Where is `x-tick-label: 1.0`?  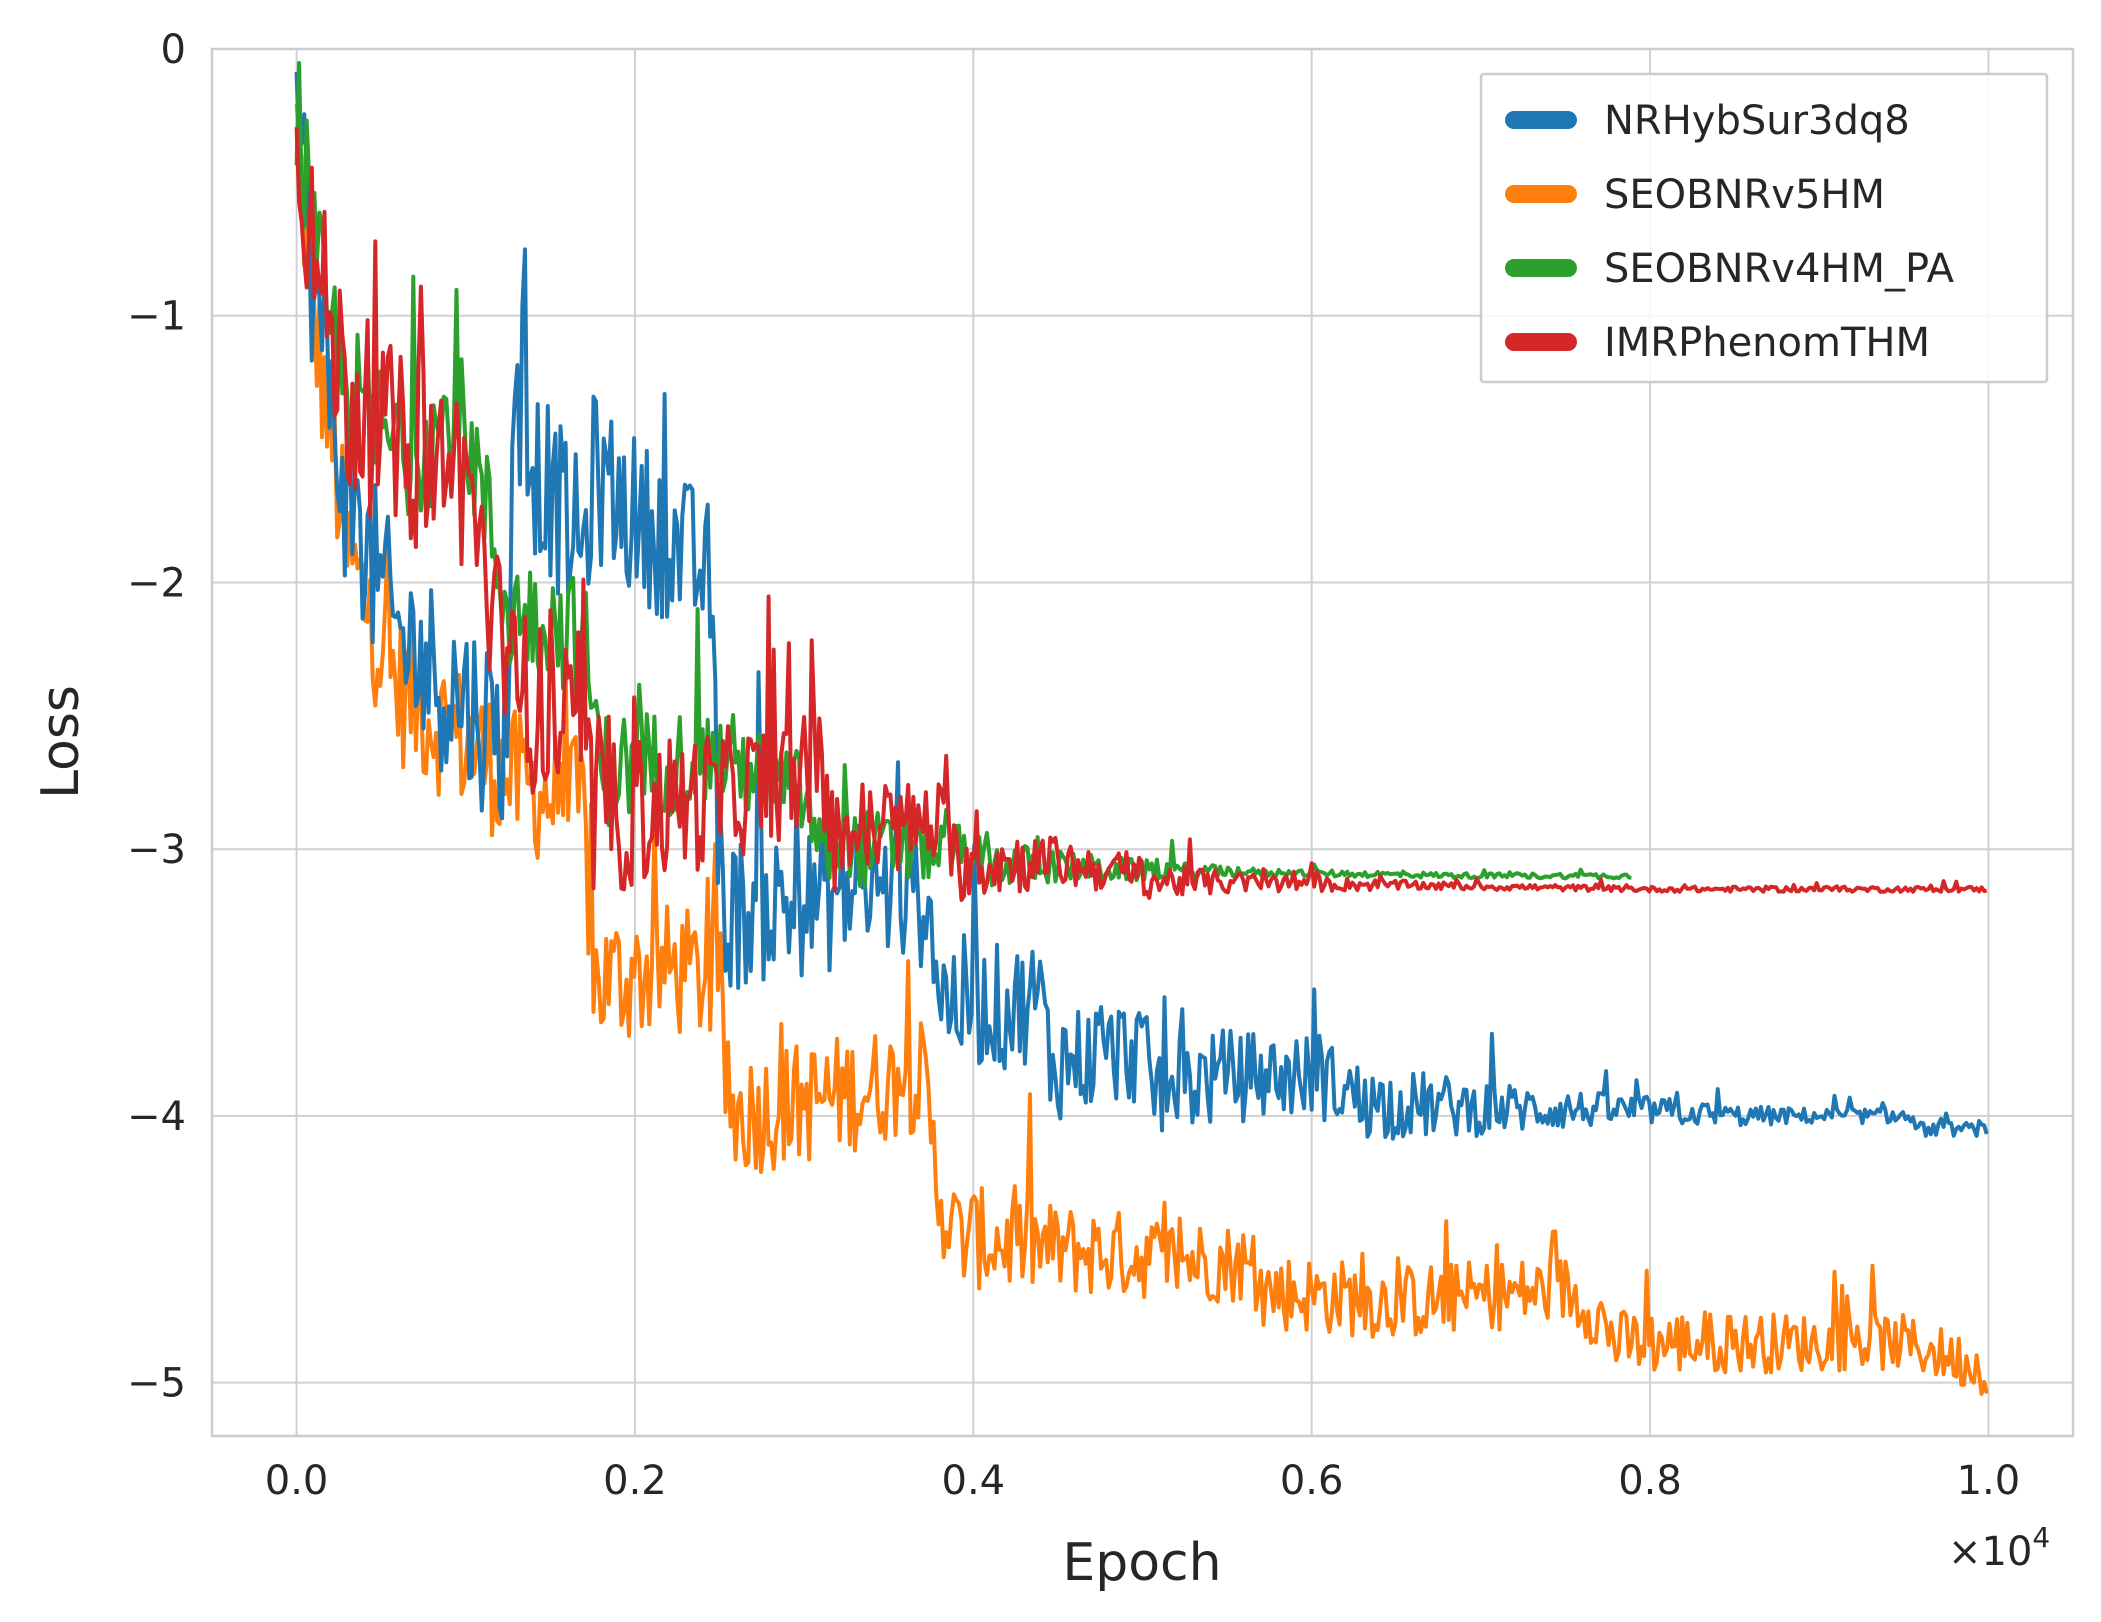 x-tick-label: 1.0 is located at coordinates (1989, 1481).